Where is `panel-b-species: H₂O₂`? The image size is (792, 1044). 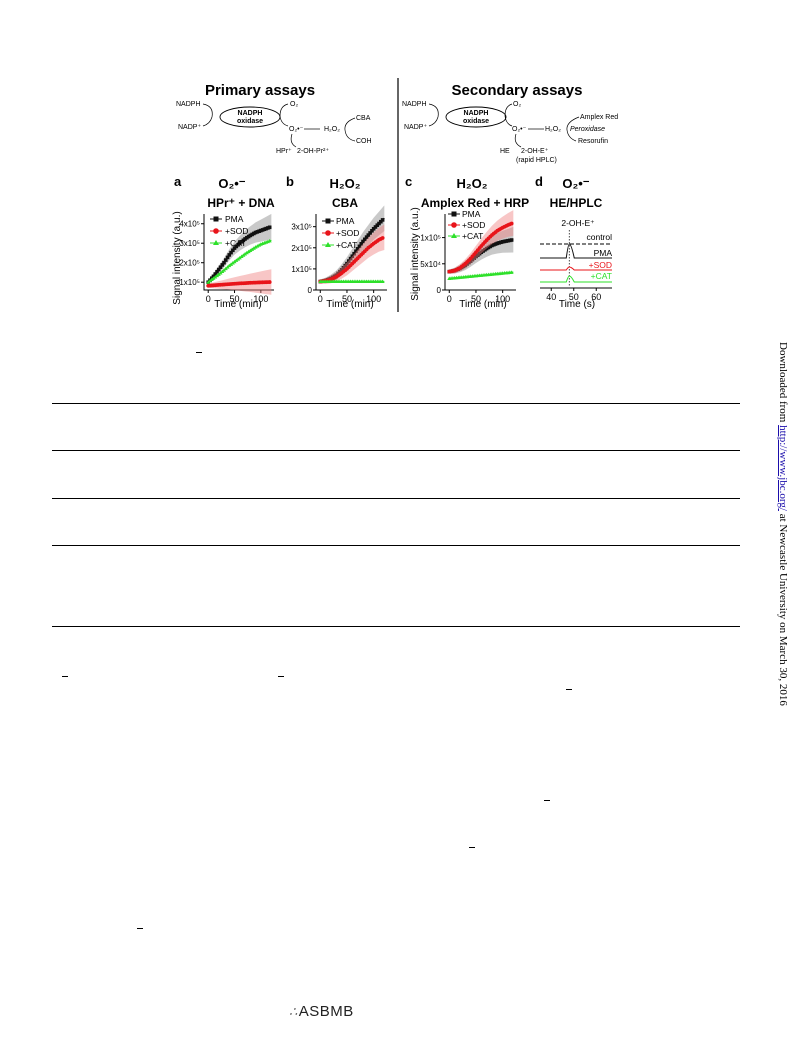 panel-b-species: H₂O₂ is located at coordinates (344, 183).